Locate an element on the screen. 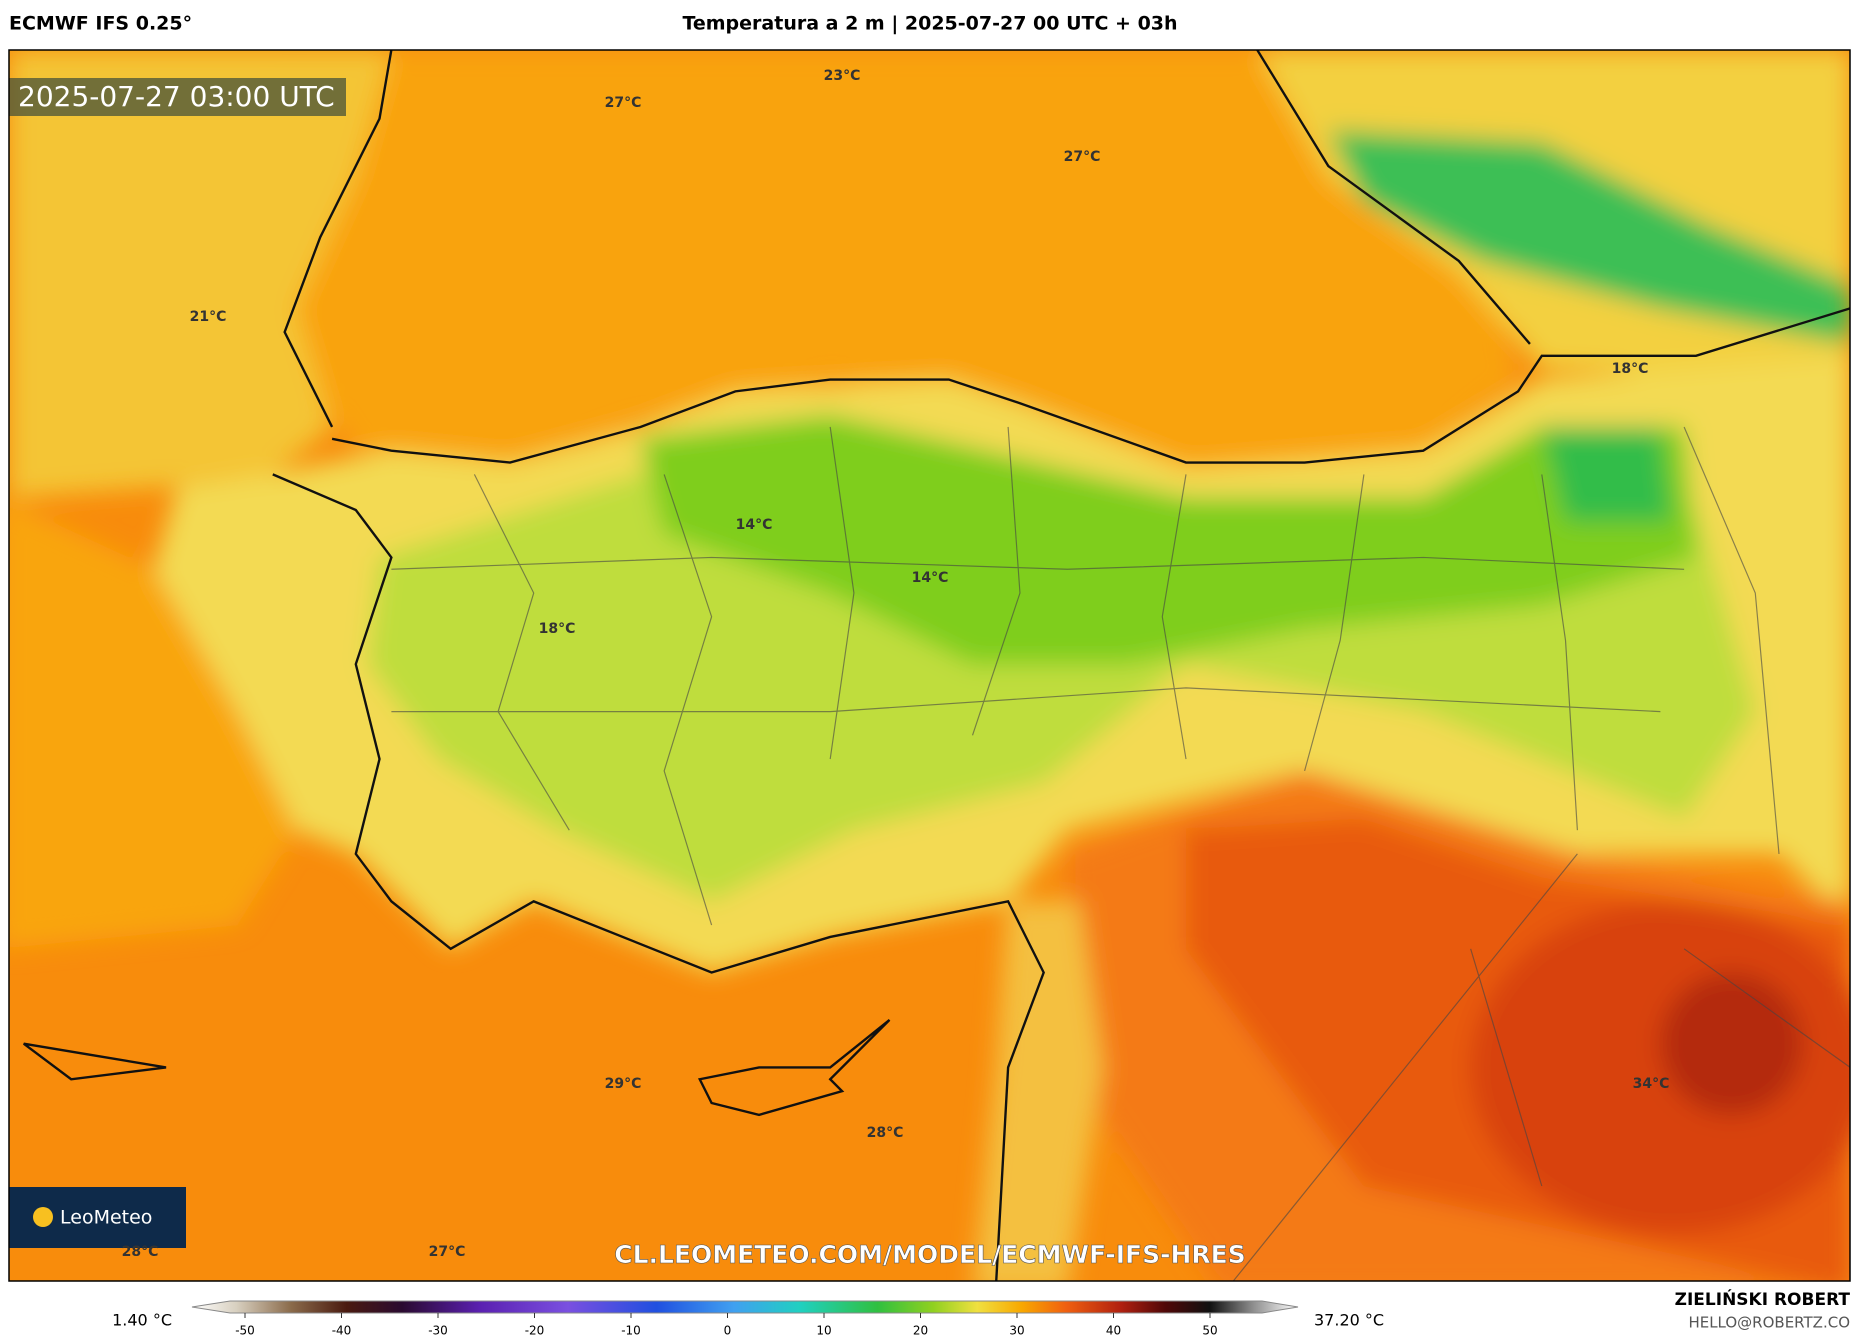  colorbar-tick-label: 30 is located at coordinates (1016, 1331).